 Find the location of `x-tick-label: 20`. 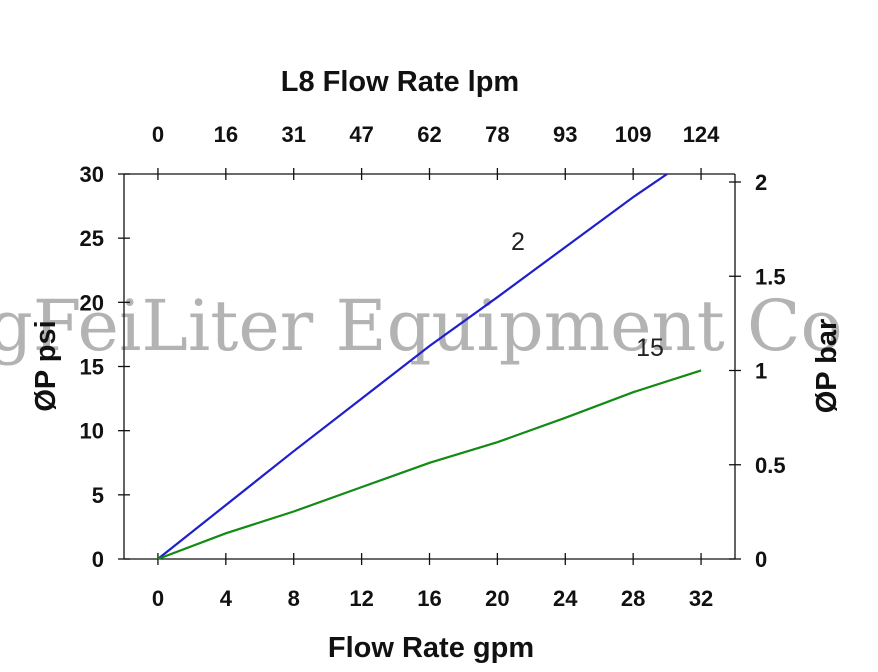

x-tick-label: 20 is located at coordinates (497, 598).